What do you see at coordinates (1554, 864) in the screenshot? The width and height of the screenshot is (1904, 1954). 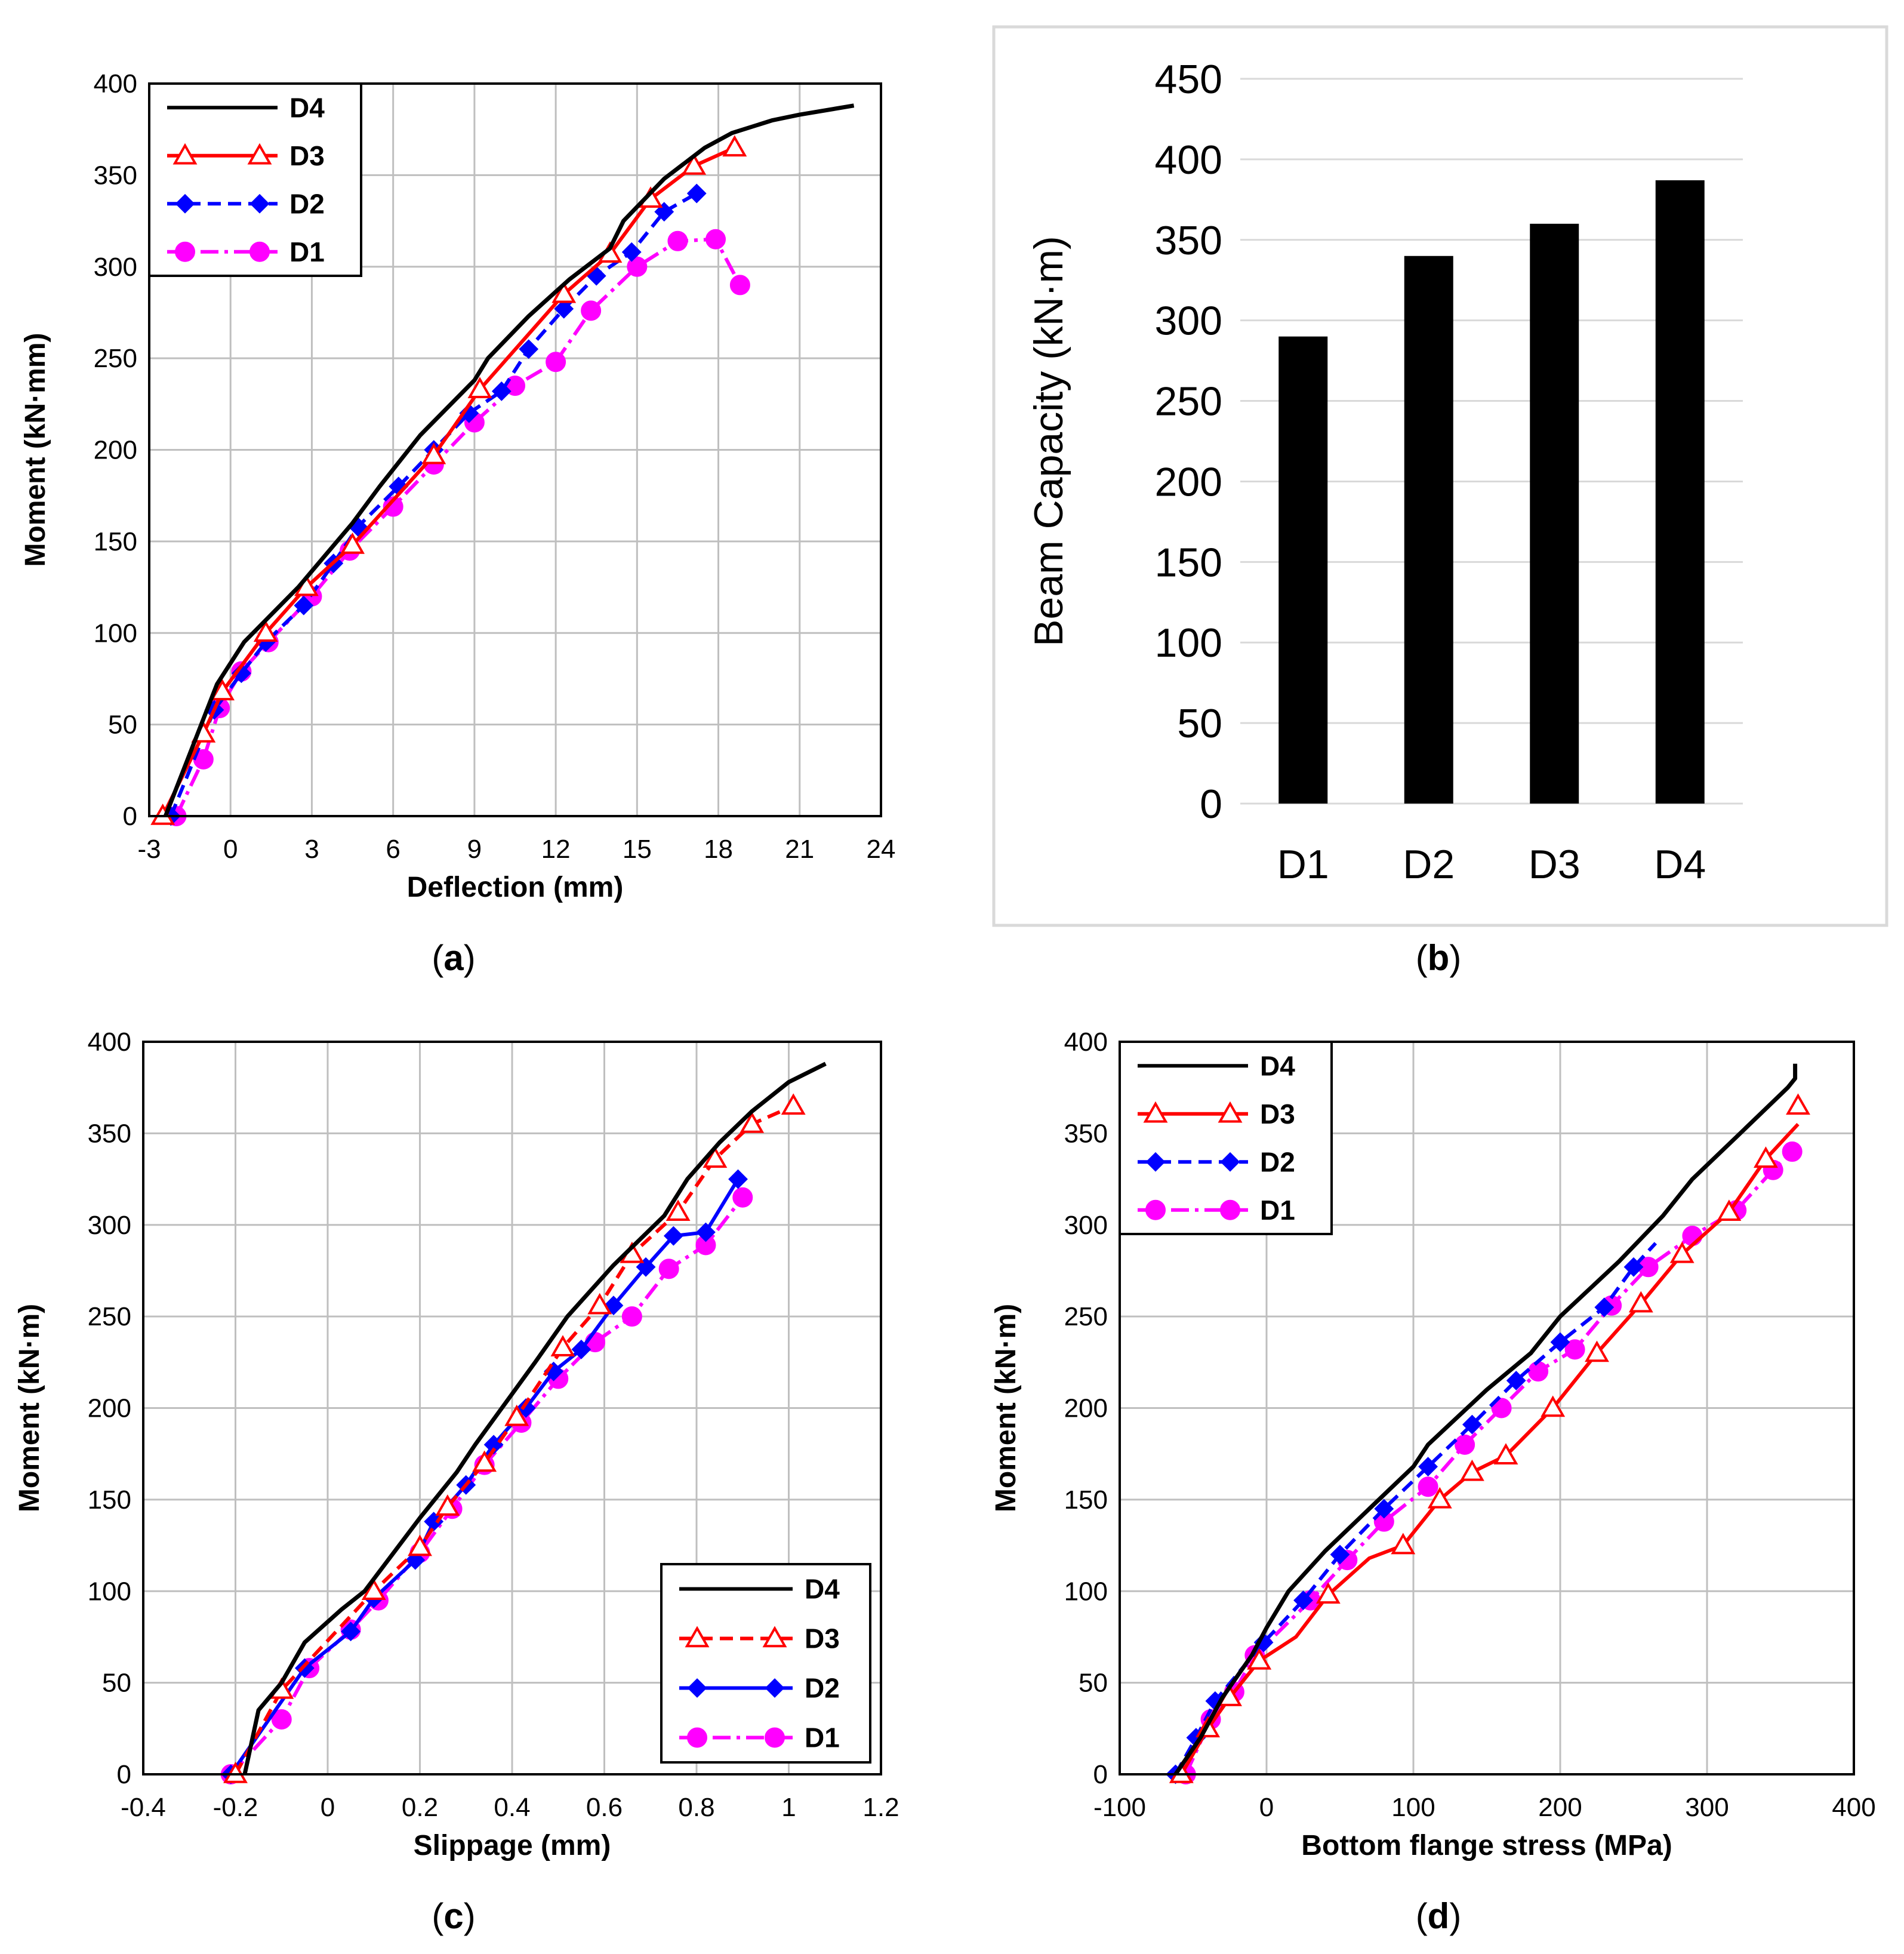 I see `x-tick-label: D3` at bounding box center [1554, 864].